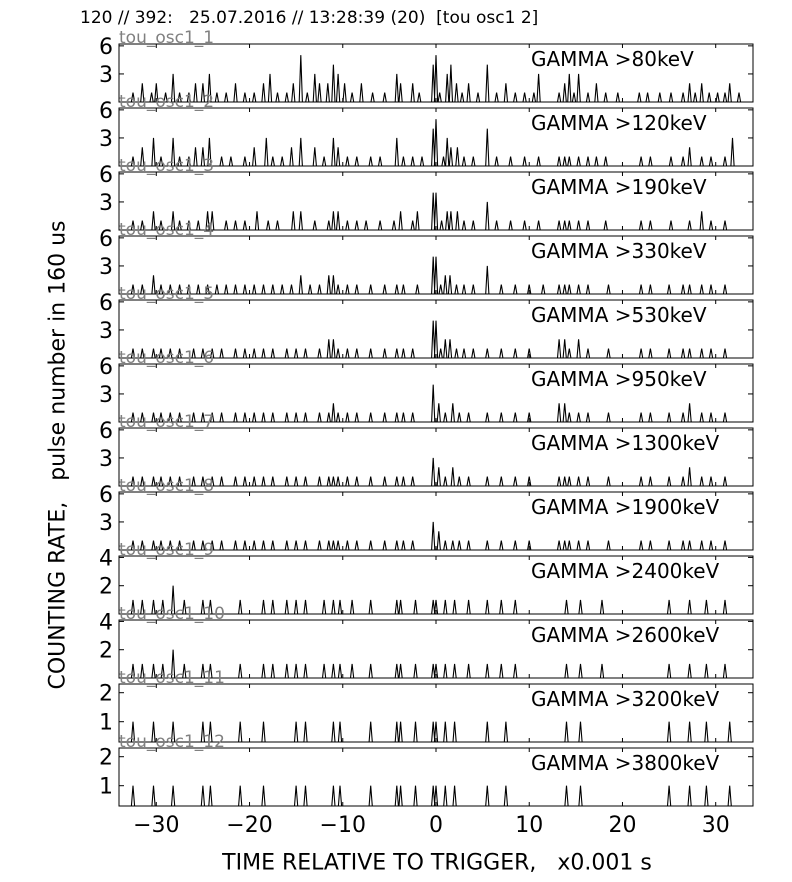 Image resolution: width=792 pixels, height=882 pixels. Describe the element at coordinates (249, 825) in the screenshot. I see `x-tick-label: −20` at that location.